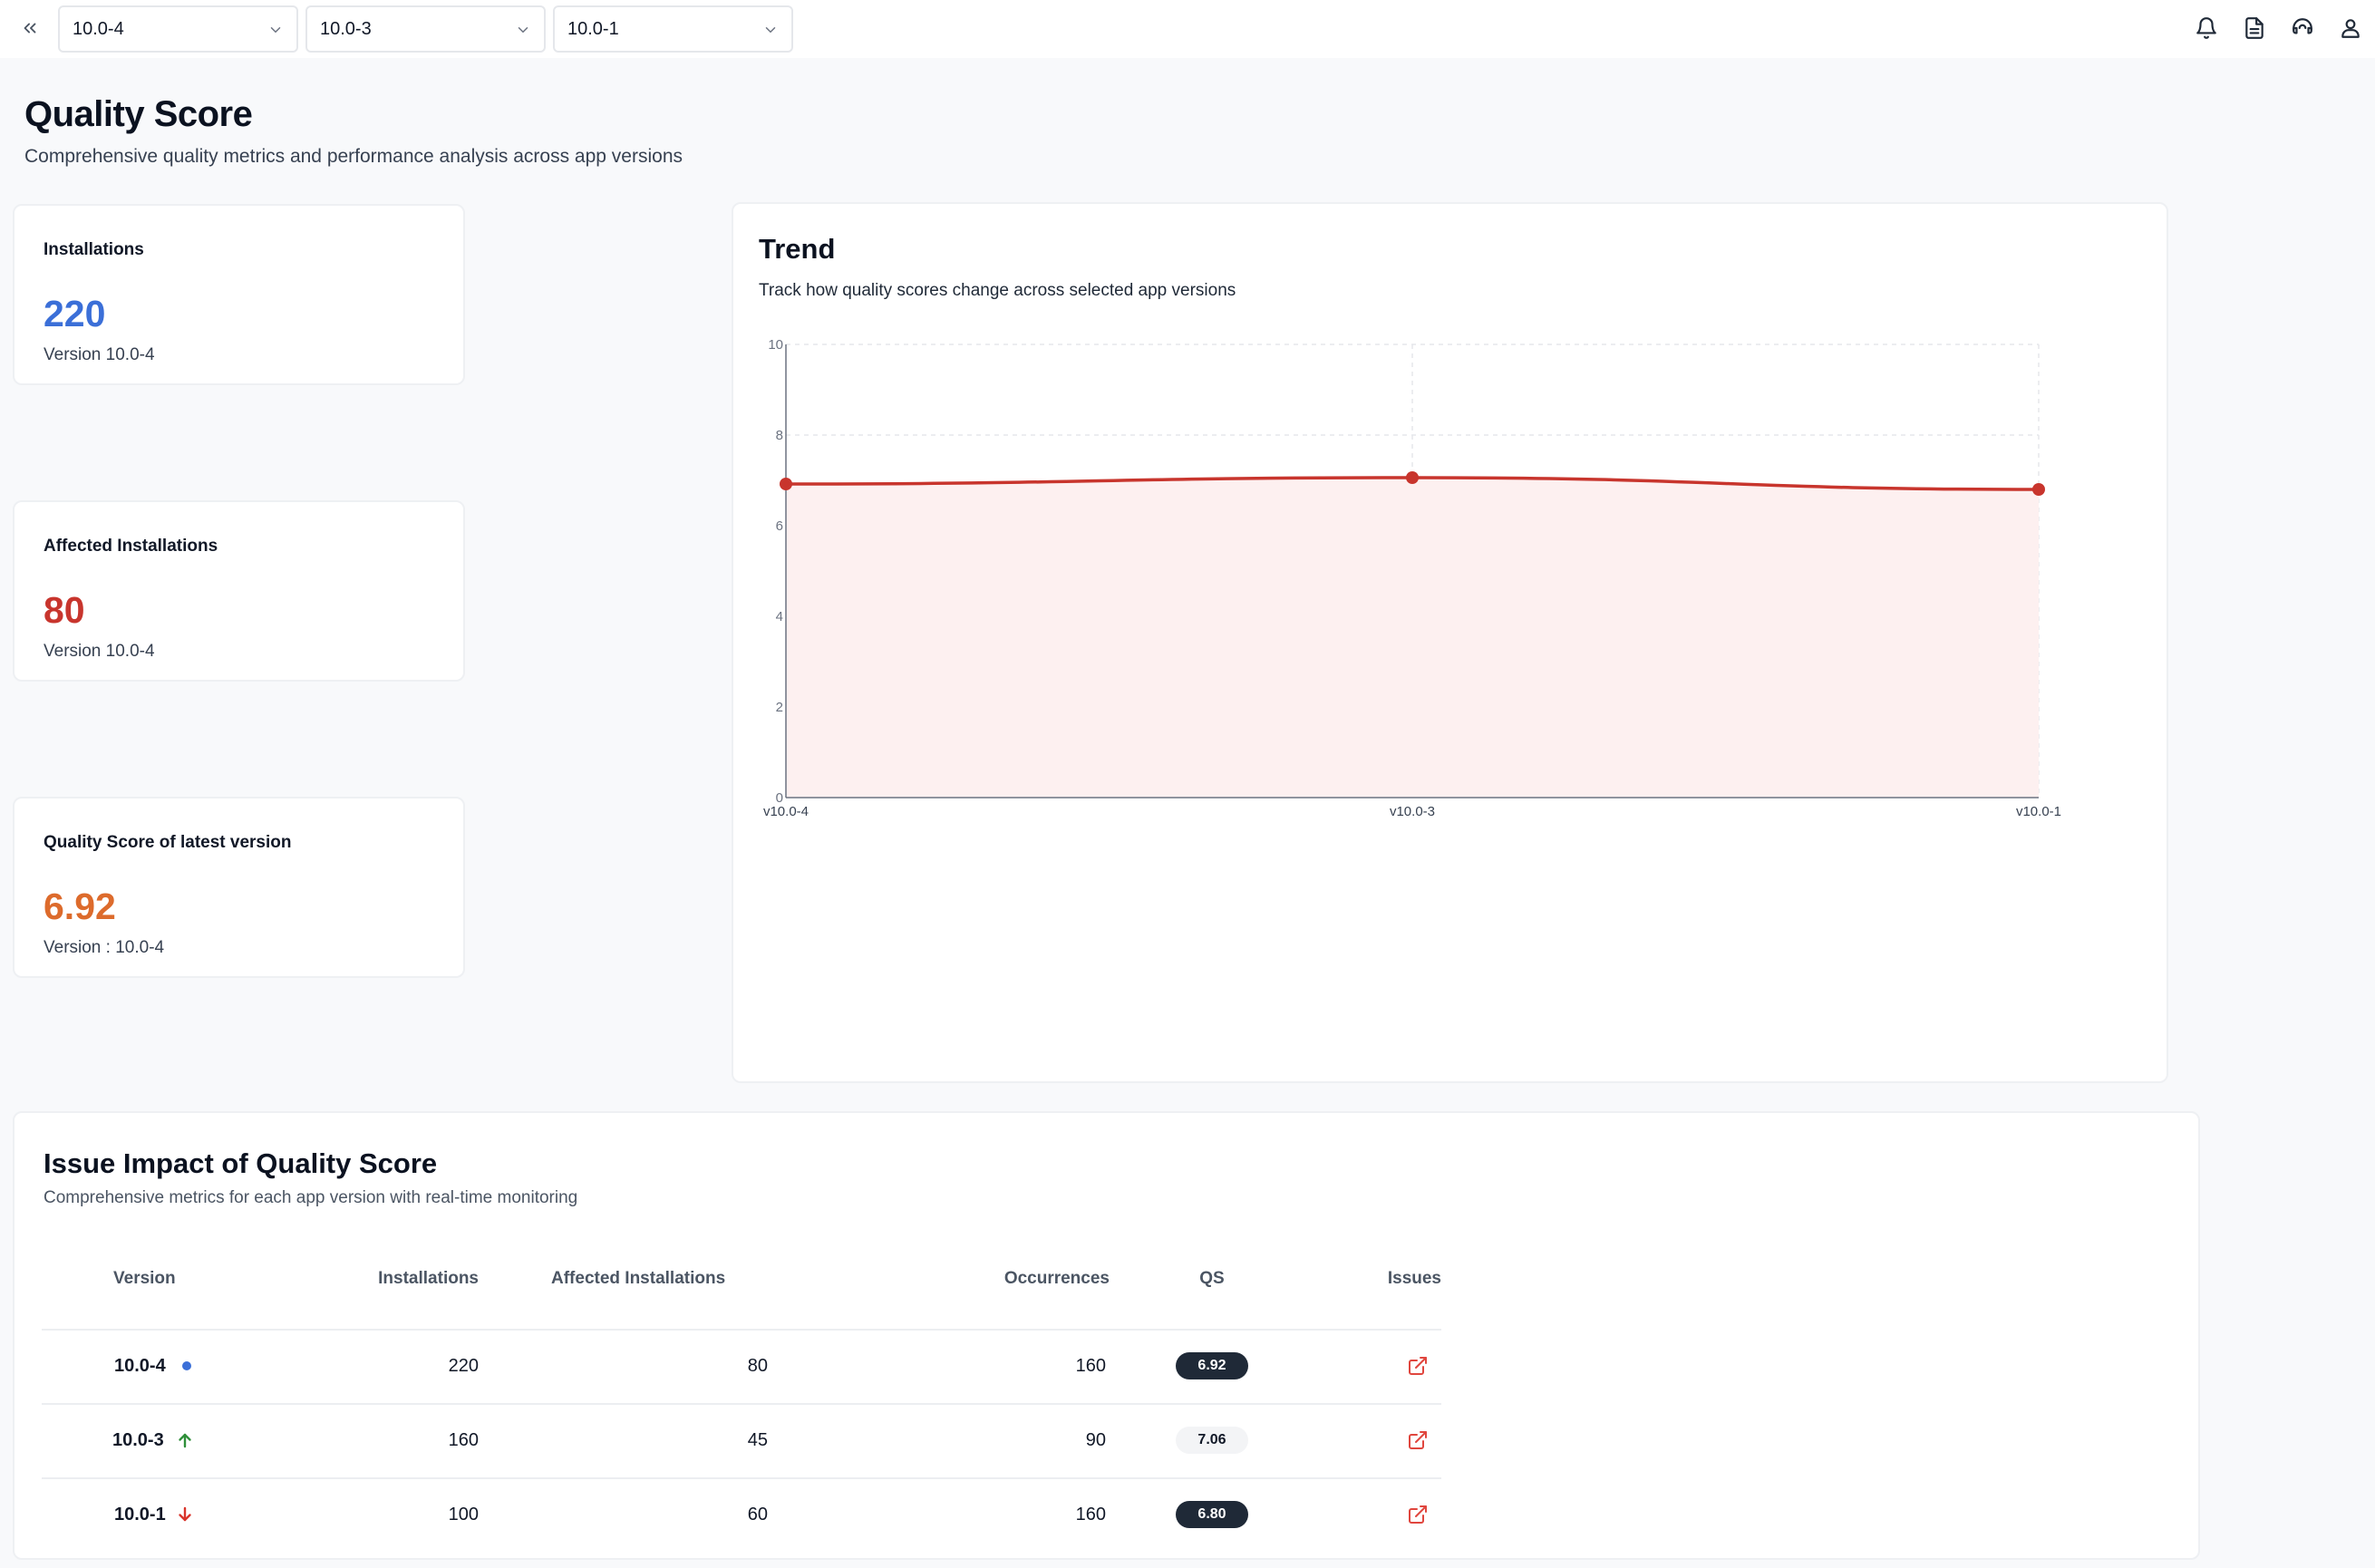 This screenshot has width=2375, height=1568. What do you see at coordinates (1212, 1514) in the screenshot?
I see `qs-badge: 6.80` at bounding box center [1212, 1514].